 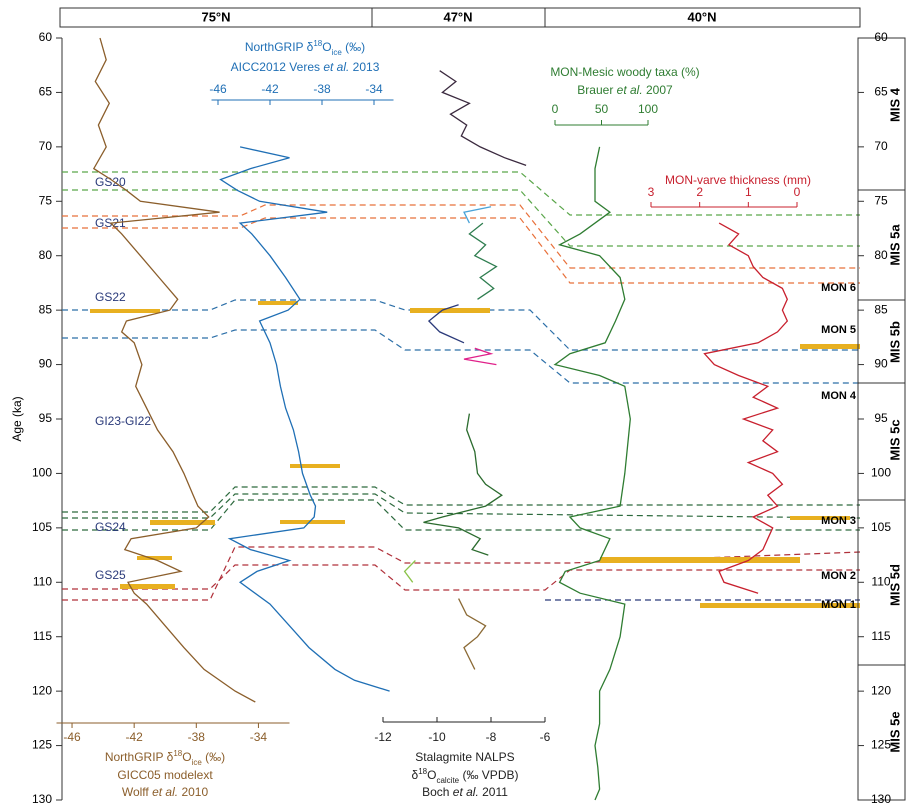 I want to click on axis-title: Stalagmite NALPS, so click(x=464, y=757).